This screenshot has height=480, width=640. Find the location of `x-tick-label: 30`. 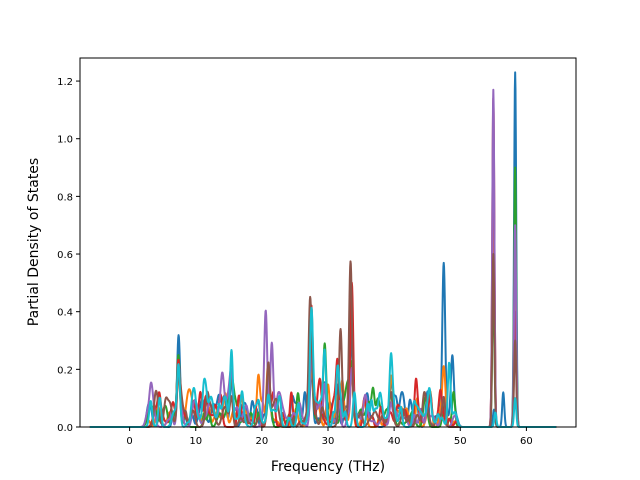

x-tick-label: 30 is located at coordinates (328, 441).